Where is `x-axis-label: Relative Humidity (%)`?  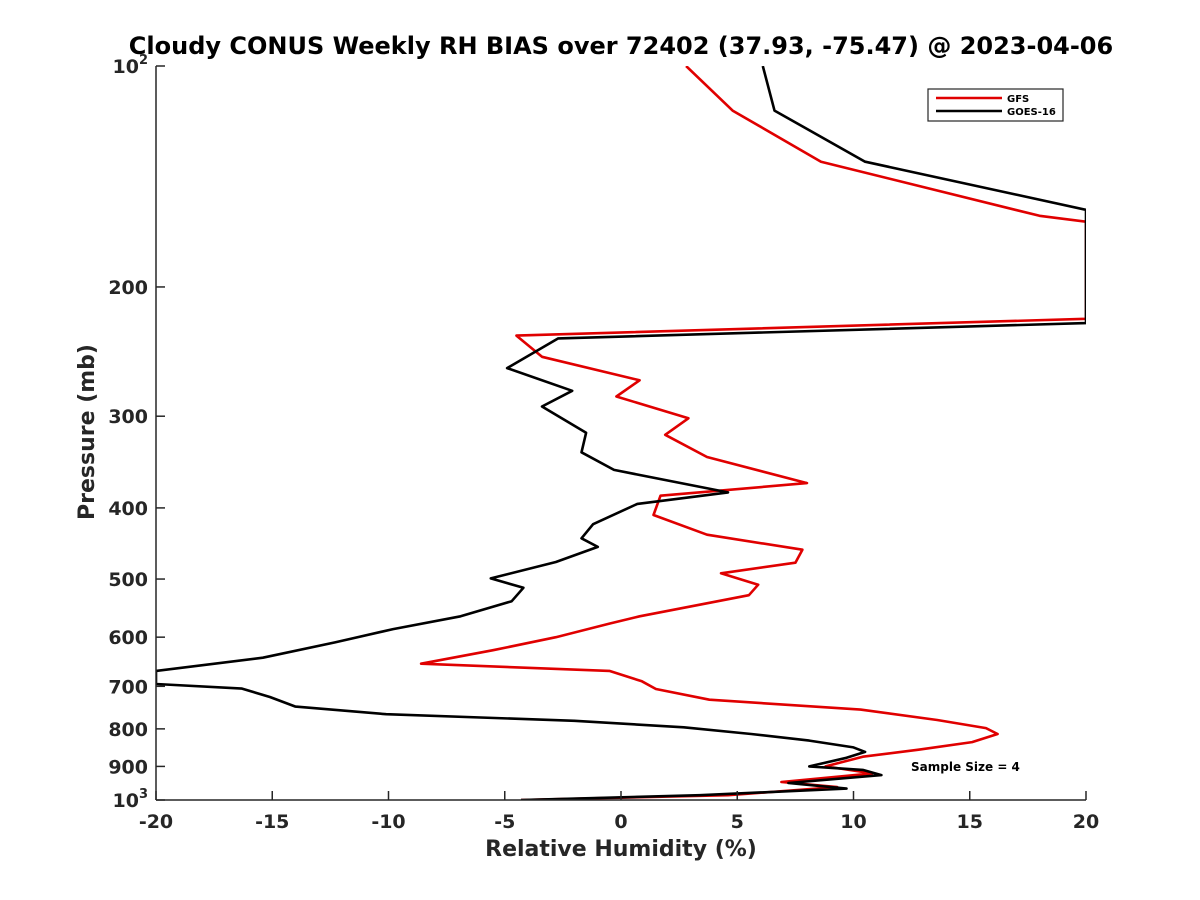 x-axis-label: Relative Humidity (%) is located at coordinates (621, 849).